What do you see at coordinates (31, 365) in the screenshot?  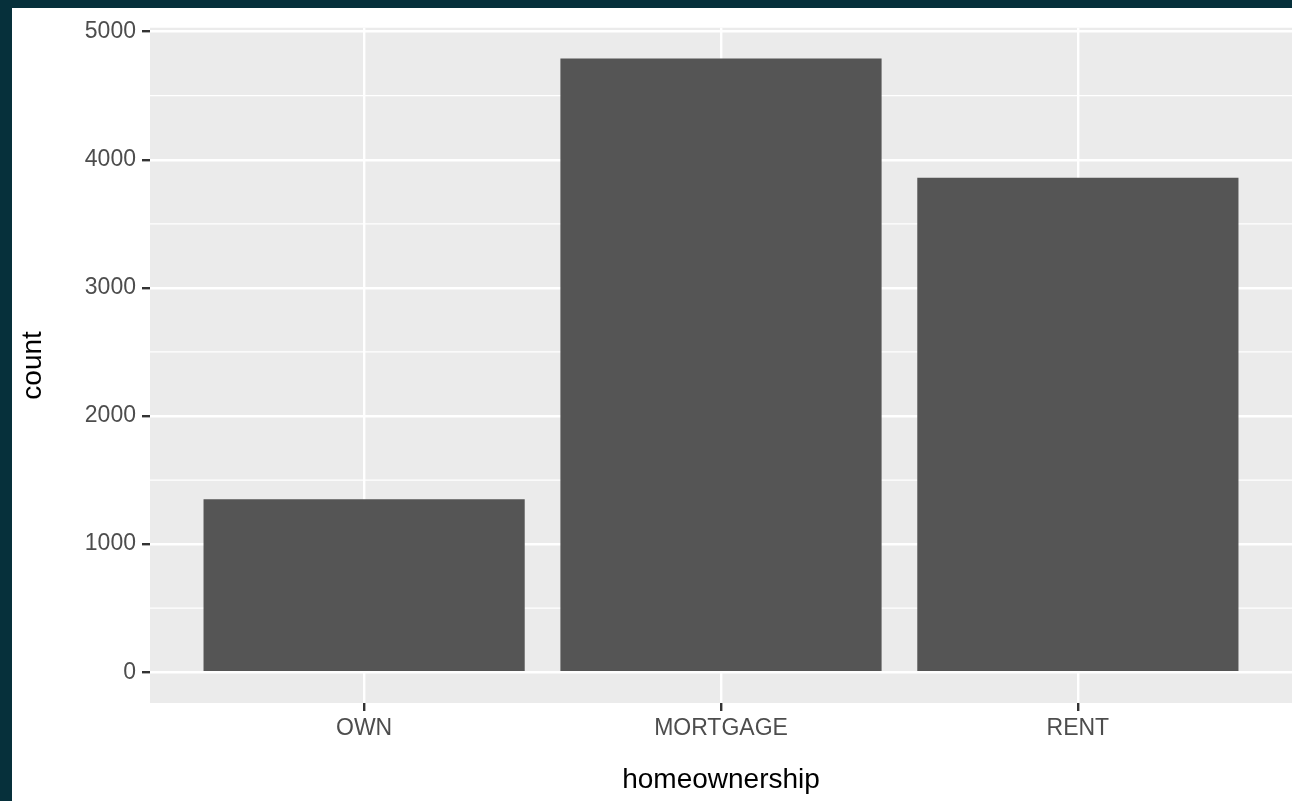 I see `y-axis-title: count` at bounding box center [31, 365].